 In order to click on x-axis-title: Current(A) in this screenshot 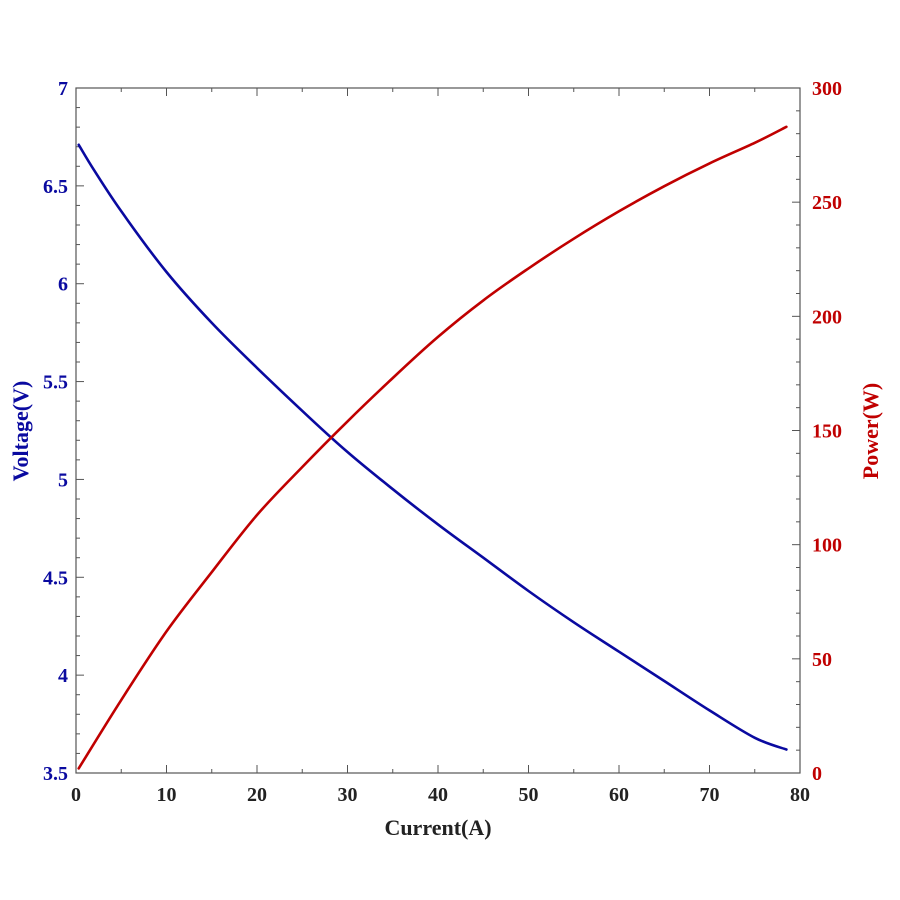, I will do `click(437, 827)`.